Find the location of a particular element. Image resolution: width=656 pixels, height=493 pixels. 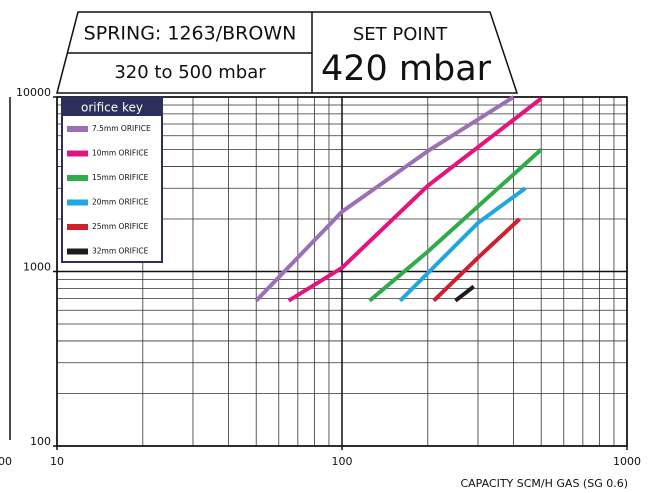

legend-title: orifice key is located at coordinates (112, 108).